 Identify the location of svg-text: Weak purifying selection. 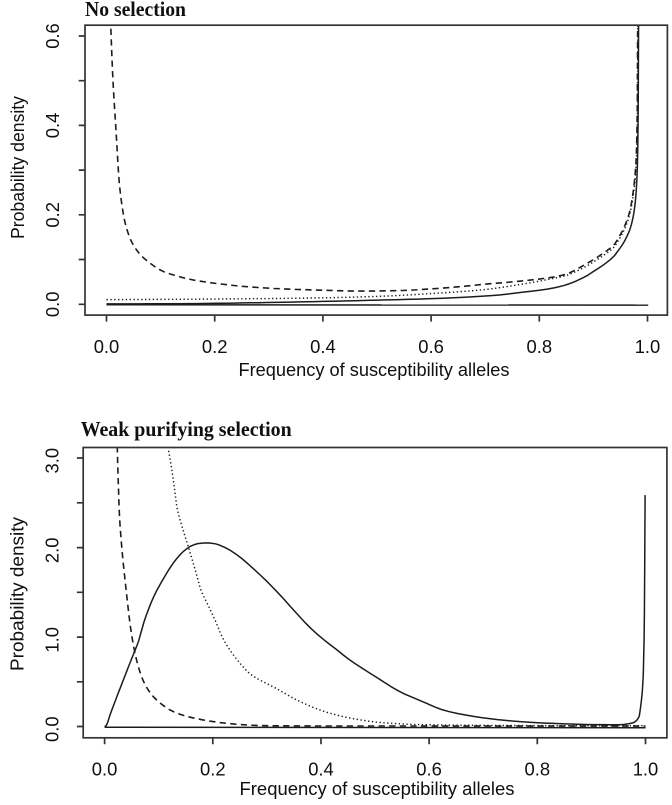
(186, 429).